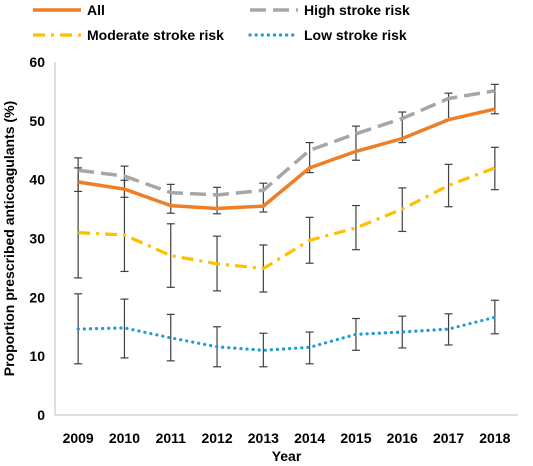 The image size is (533, 466). Describe the element at coordinates (37, 356) in the screenshot. I see `y-tick-label: 10` at that location.